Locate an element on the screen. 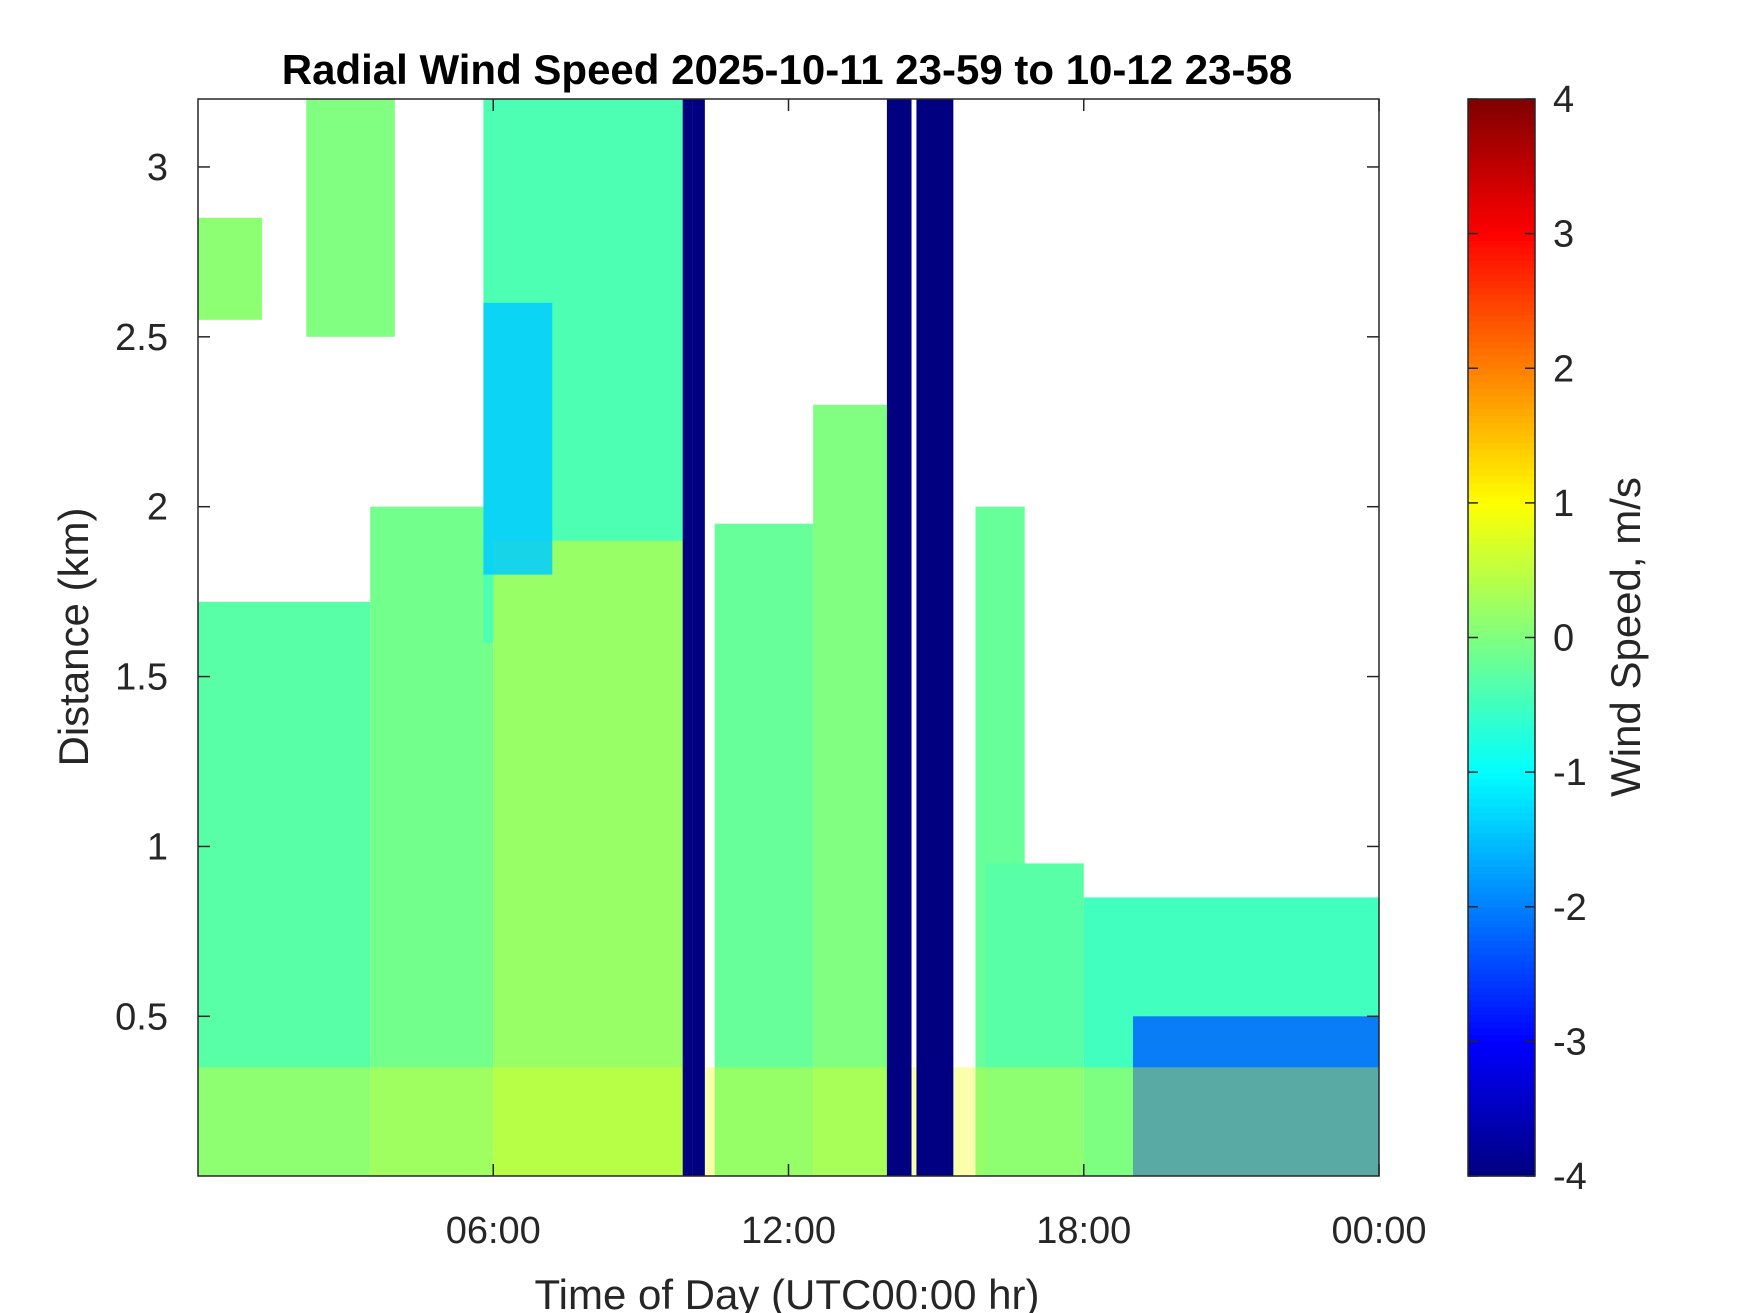 The width and height of the screenshot is (1750, 1313). x-axis-label: Time of Day (UTC00:00 hr) is located at coordinates (787, 1292).